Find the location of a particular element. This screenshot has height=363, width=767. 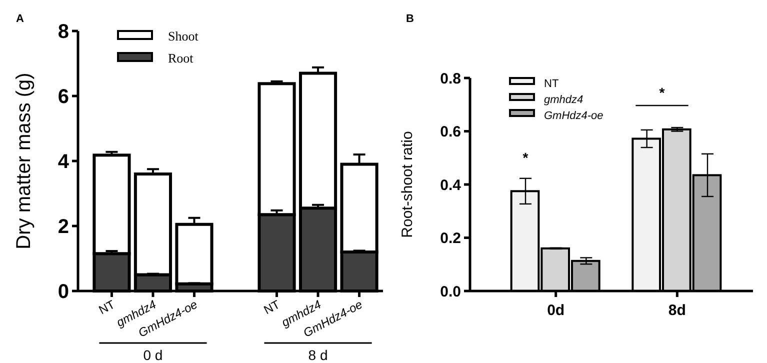

y-axis-title: Root-shoot ratio is located at coordinates (407, 184).